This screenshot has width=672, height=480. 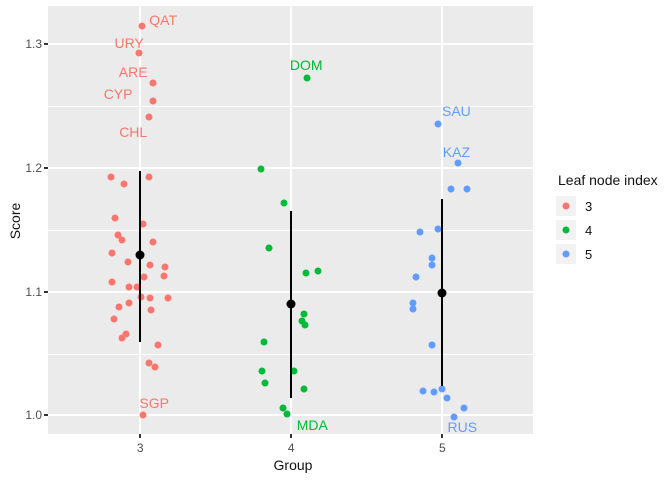 What do you see at coordinates (456, 111) in the screenshot?
I see `point-label: SAU` at bounding box center [456, 111].